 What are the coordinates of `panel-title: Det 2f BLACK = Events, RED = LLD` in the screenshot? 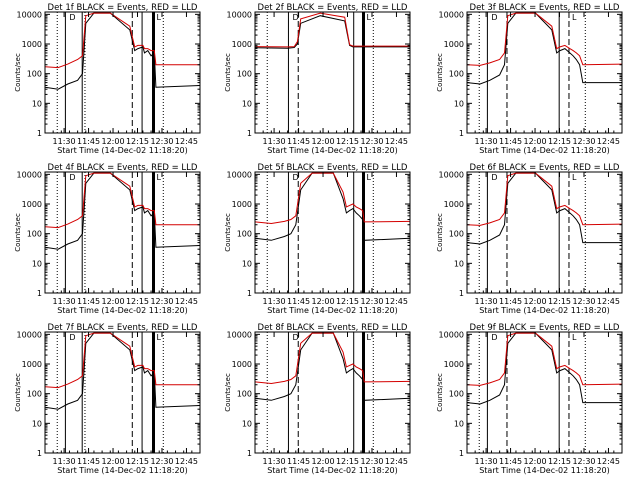 It's located at (333, 8).